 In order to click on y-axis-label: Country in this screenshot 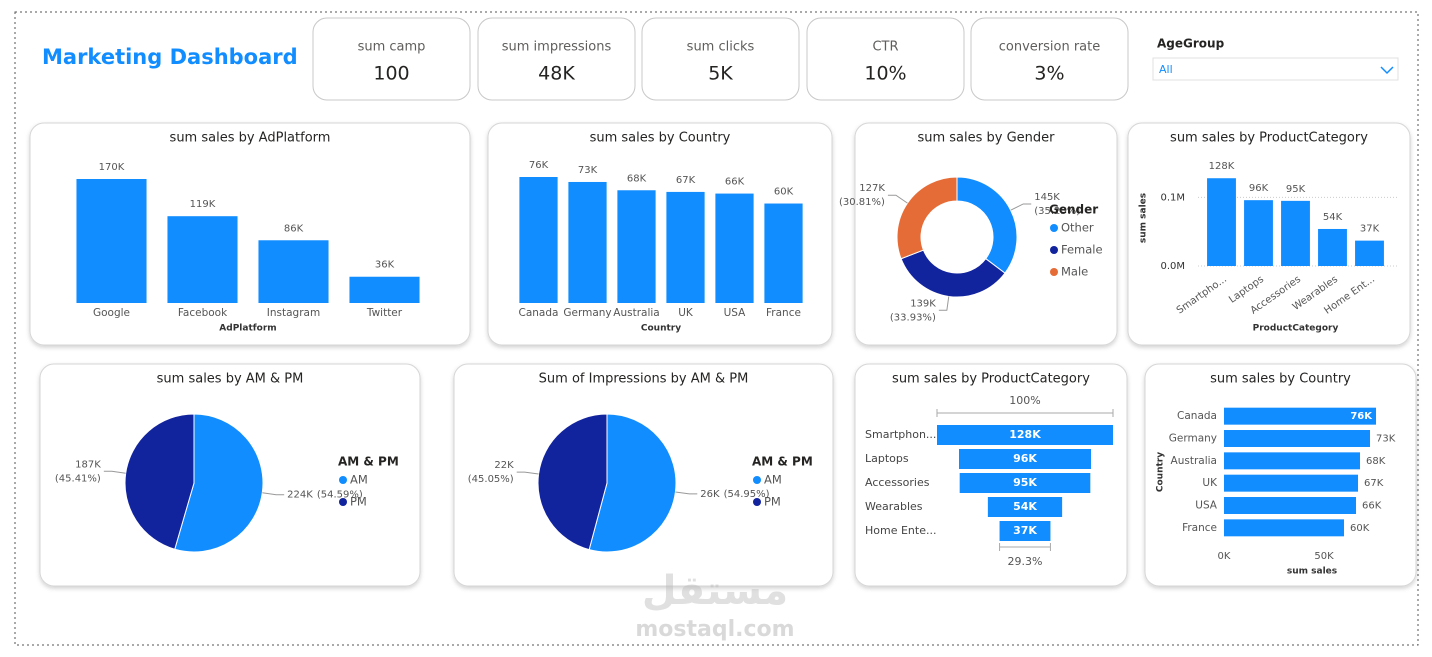, I will do `click(1161, 472)`.